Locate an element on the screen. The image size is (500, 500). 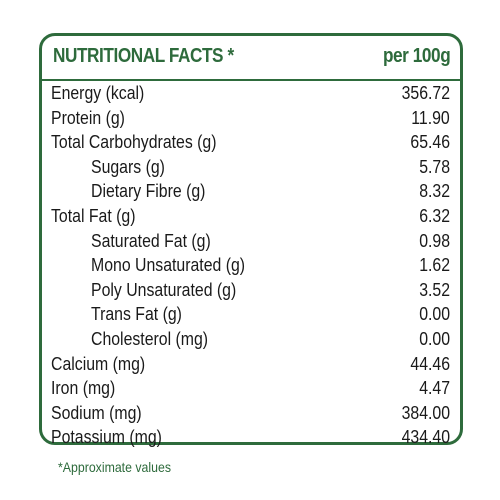
footnote: *Approximate values is located at coordinates (114, 467).